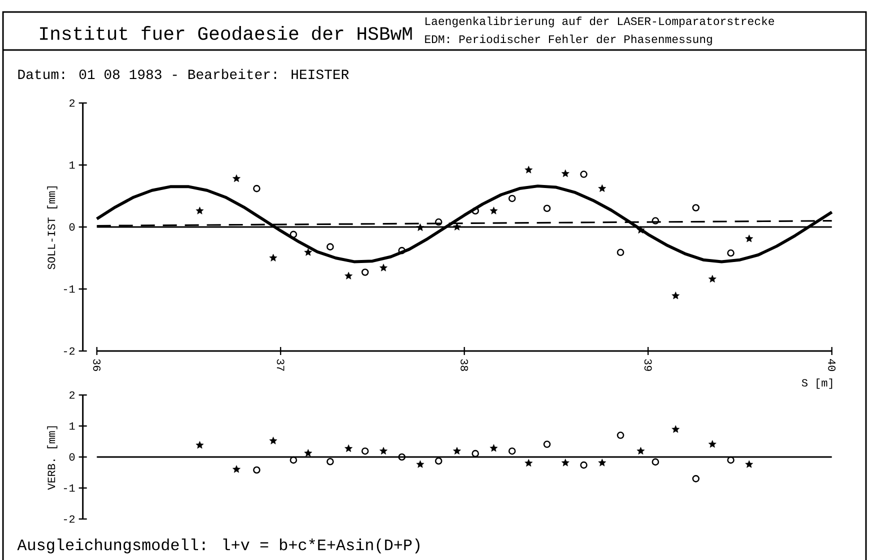 This screenshot has width=869, height=560. Describe the element at coordinates (97, 365) in the screenshot. I see `x-tick-label: 36` at that location.